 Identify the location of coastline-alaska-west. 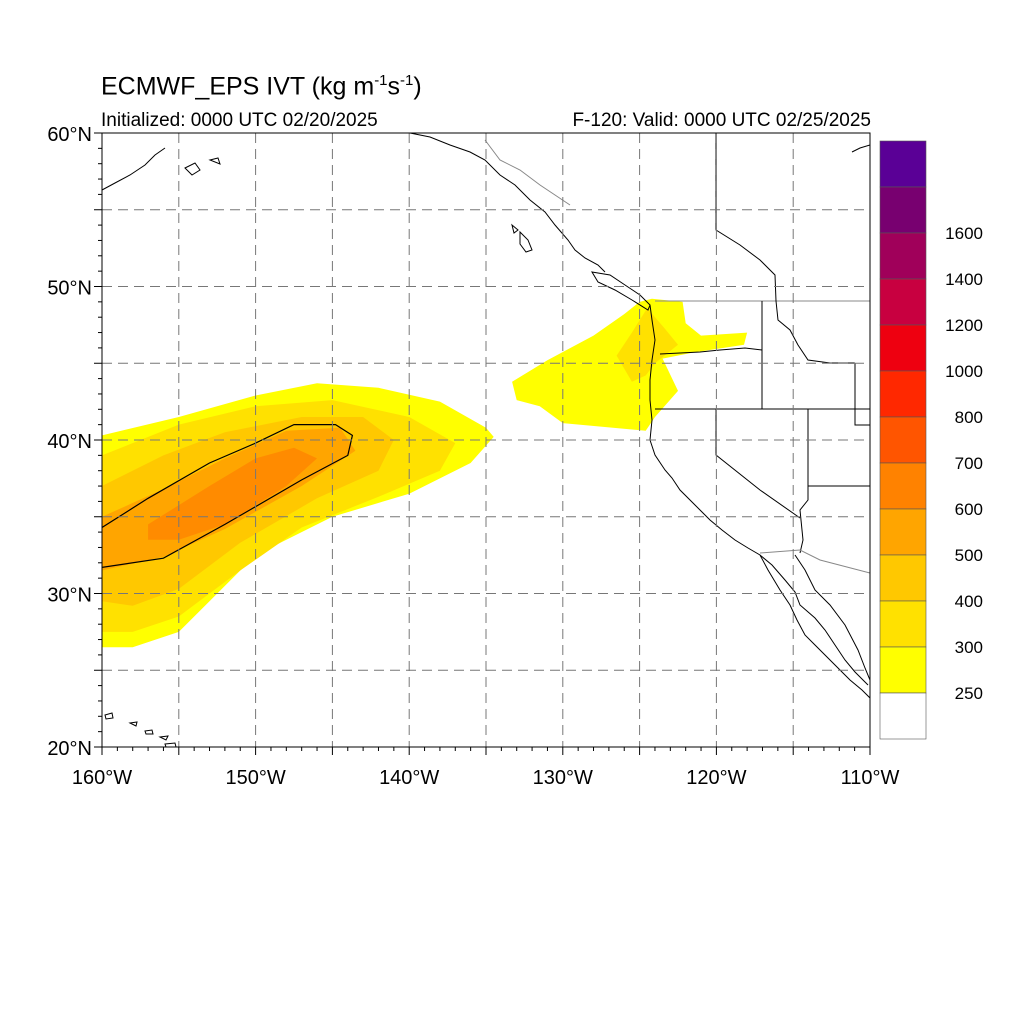
(134, 169).